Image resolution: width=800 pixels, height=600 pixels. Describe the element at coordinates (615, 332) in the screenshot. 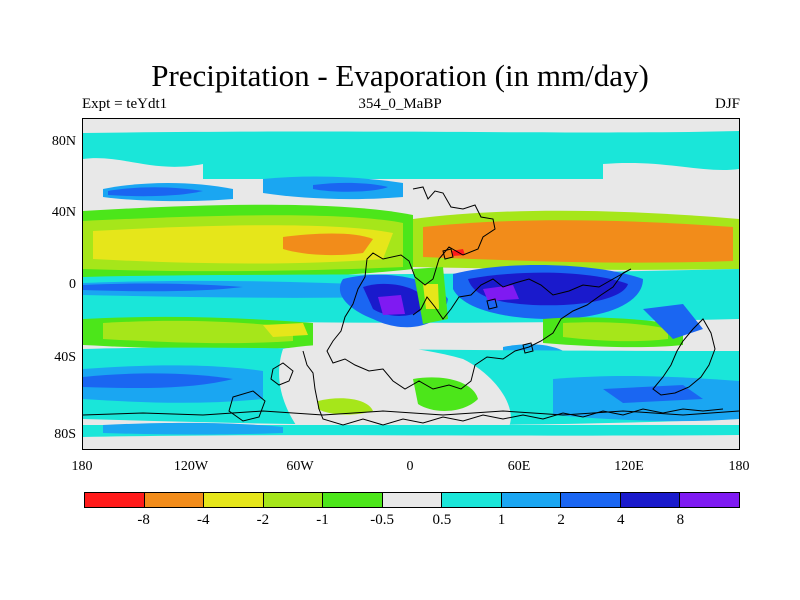

I see `south-yellowgreen-east` at that location.